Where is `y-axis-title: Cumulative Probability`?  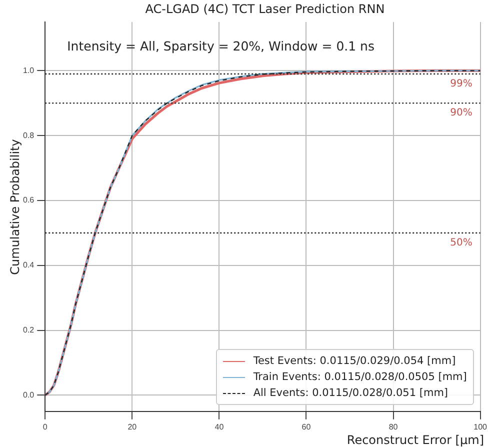
y-axis-title: Cumulative Probability is located at coordinates (15, 207).